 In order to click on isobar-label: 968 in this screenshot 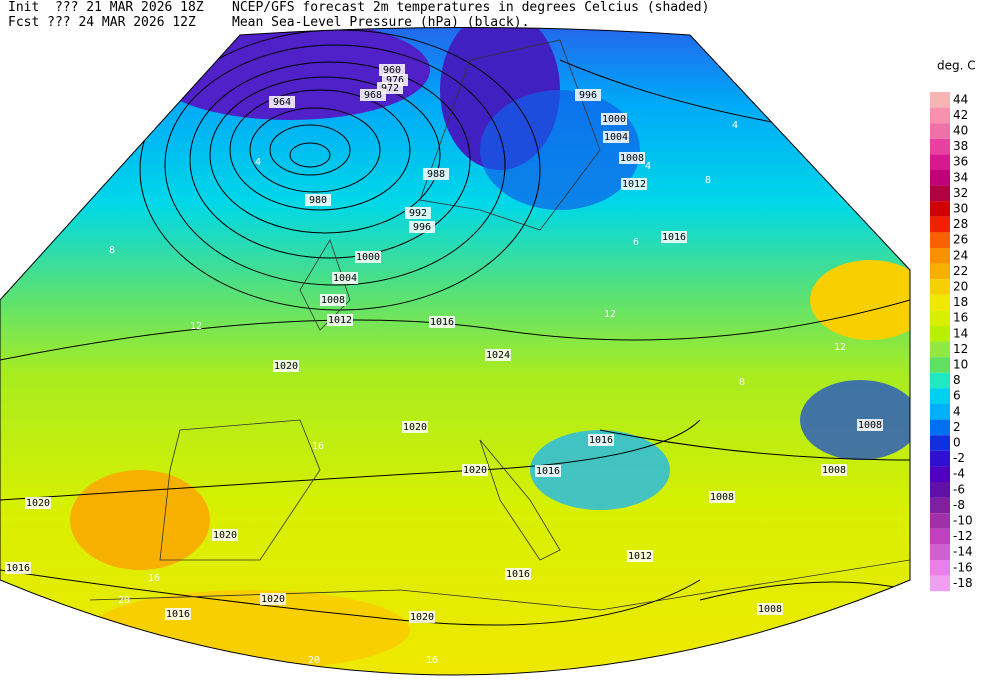, I will do `click(373, 95)`.